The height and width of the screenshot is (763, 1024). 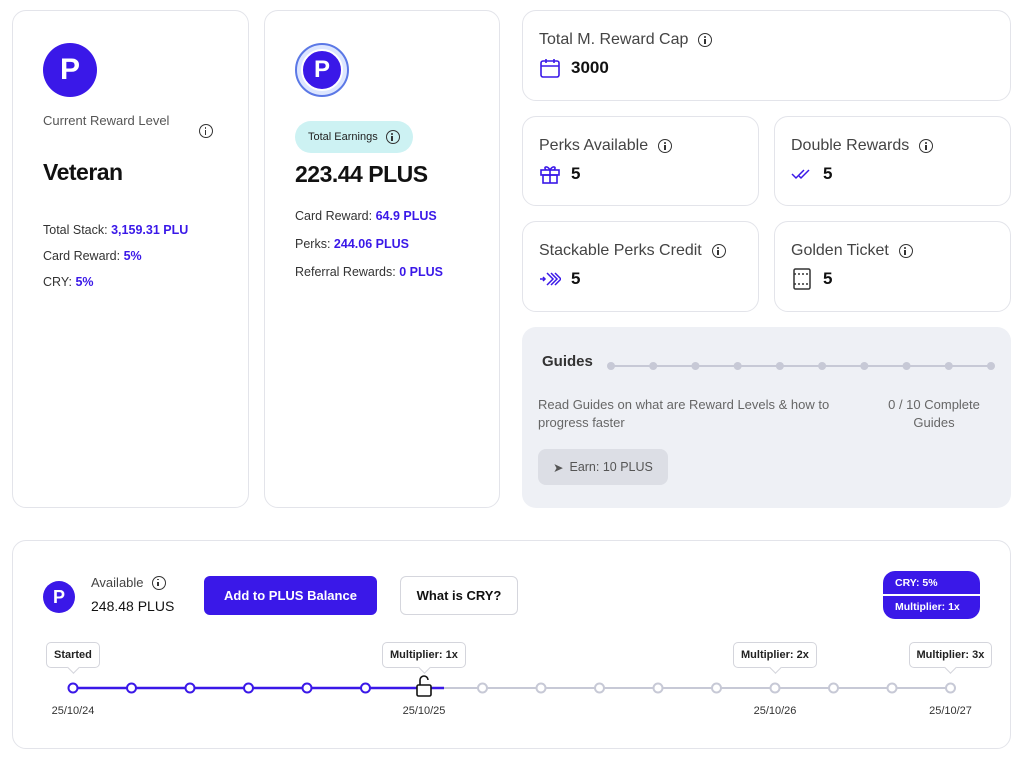 I want to click on reward-cap-title: Total M. Reward Cap, so click(x=614, y=39).